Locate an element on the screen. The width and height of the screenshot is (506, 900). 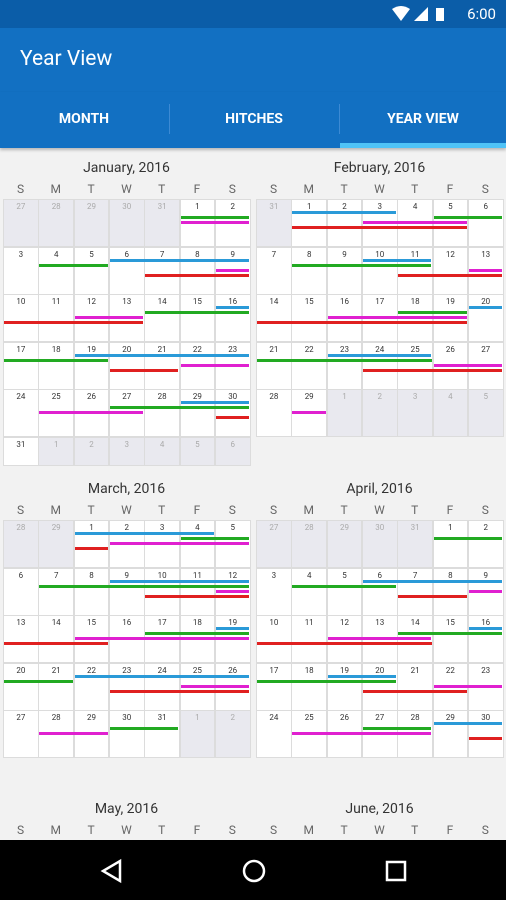
back-button is located at coordinates (111, 871).